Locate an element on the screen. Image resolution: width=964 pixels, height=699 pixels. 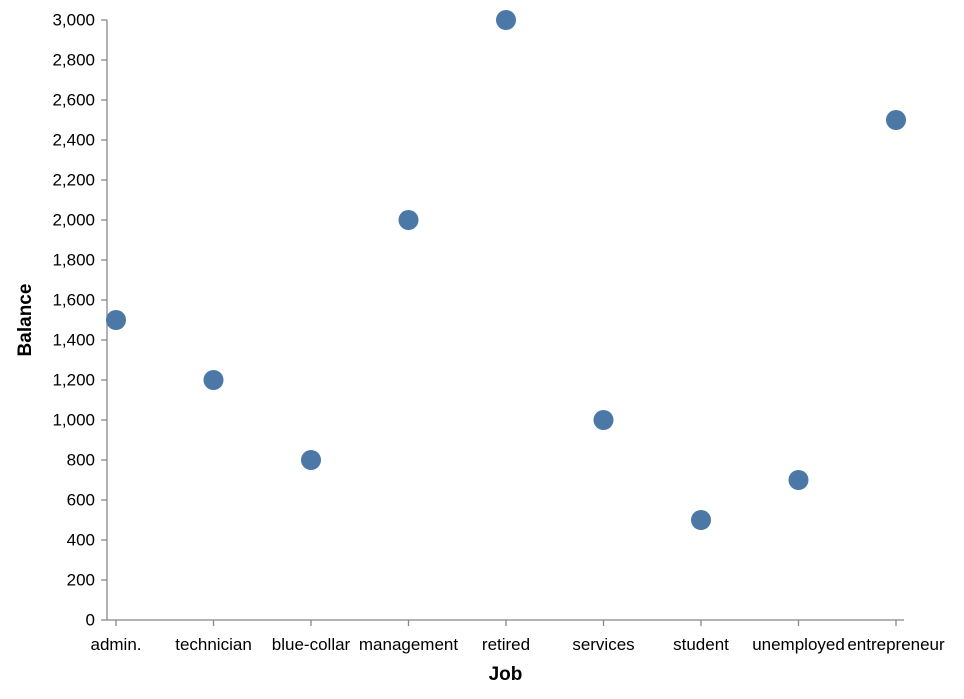
y-tick-label: 1,400 is located at coordinates (73, 340).